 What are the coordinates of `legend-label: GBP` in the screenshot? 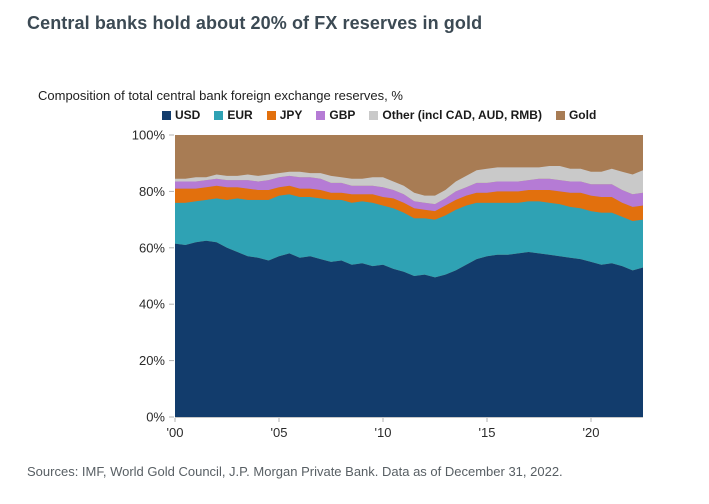 It's located at (342, 115).